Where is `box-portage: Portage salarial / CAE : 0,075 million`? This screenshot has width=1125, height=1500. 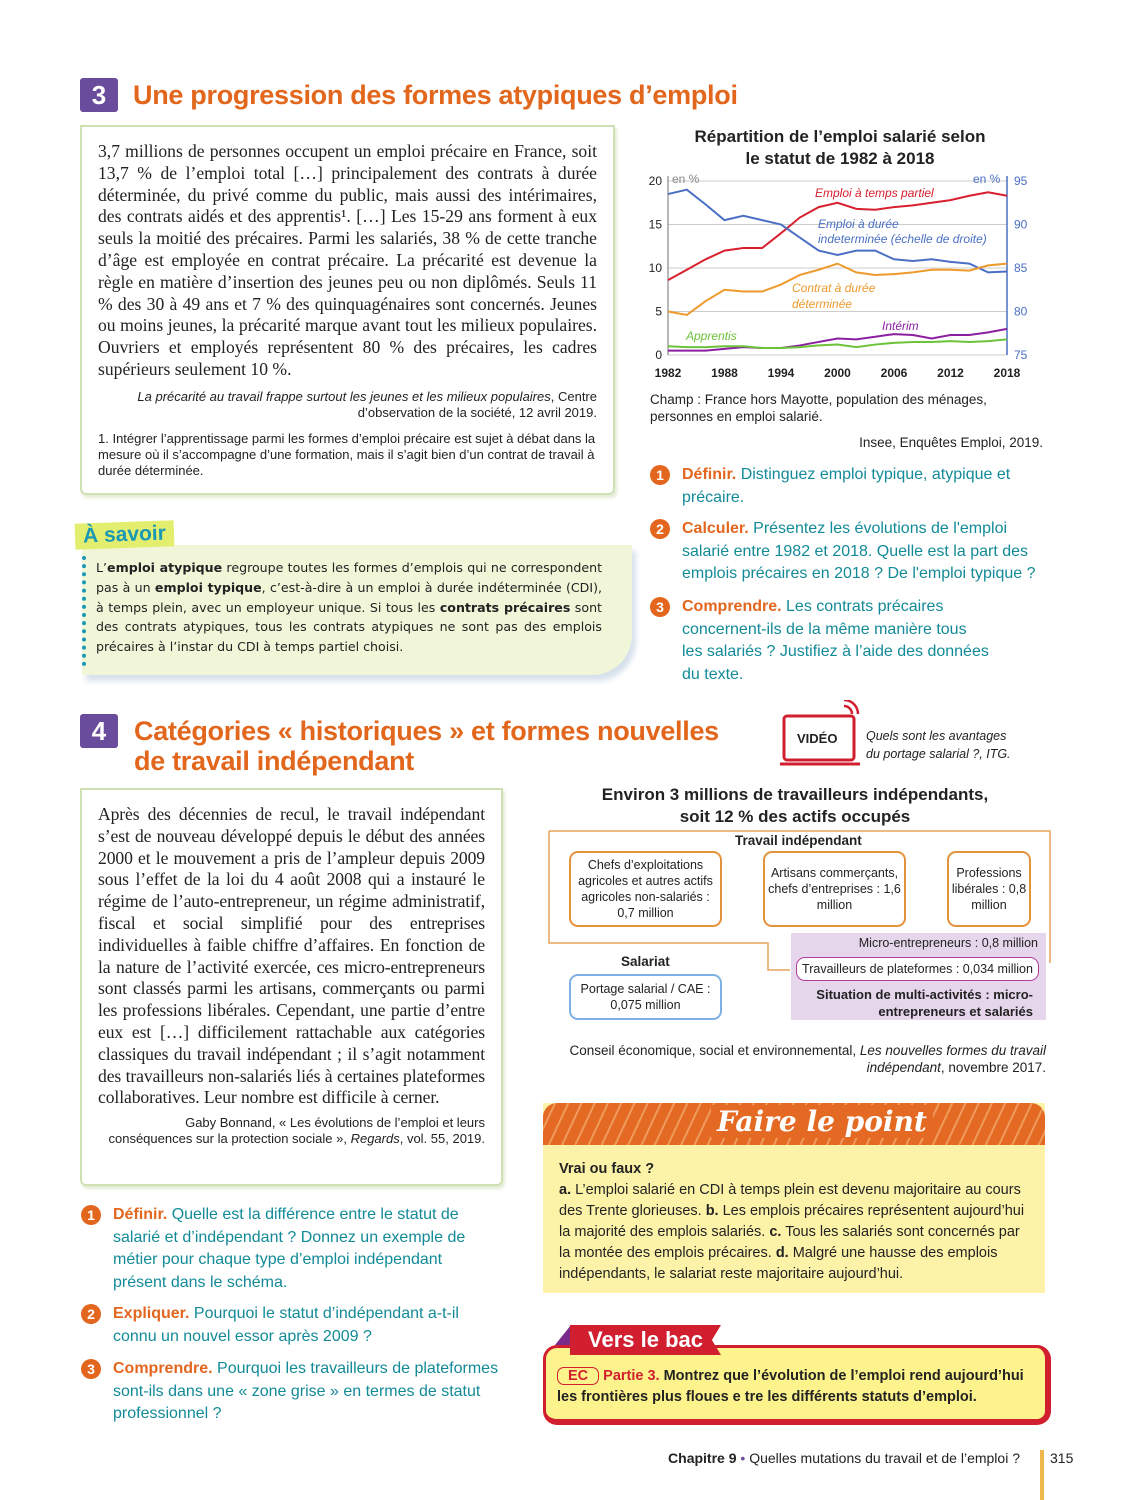
box-portage: Portage salarial / CAE : 0,075 million is located at coordinates (645, 997).